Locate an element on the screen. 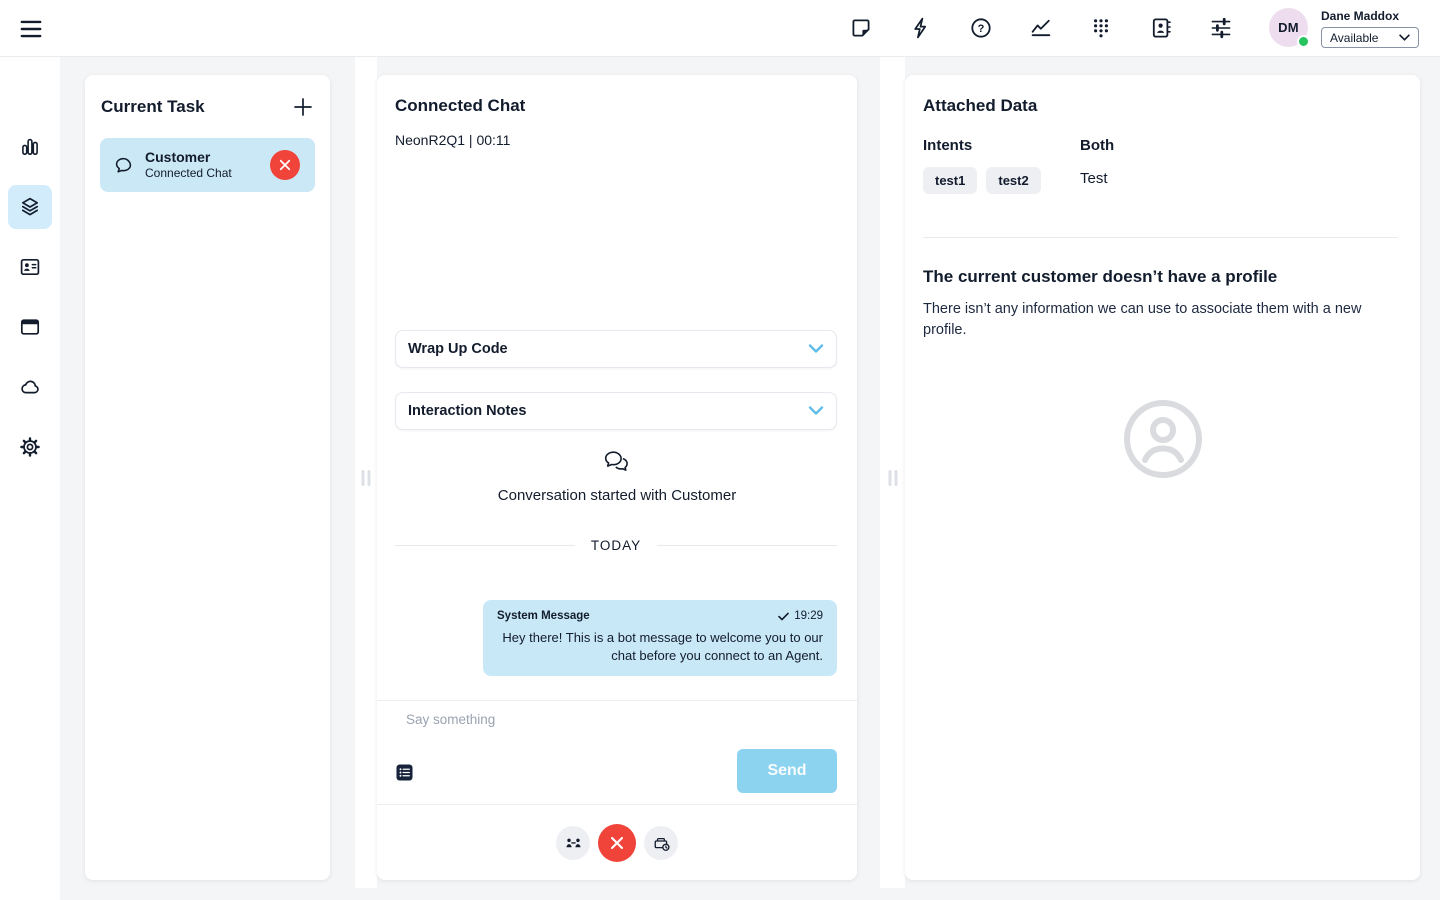 The height and width of the screenshot is (900, 1440). user-name: Dane Maddox is located at coordinates (1360, 16).